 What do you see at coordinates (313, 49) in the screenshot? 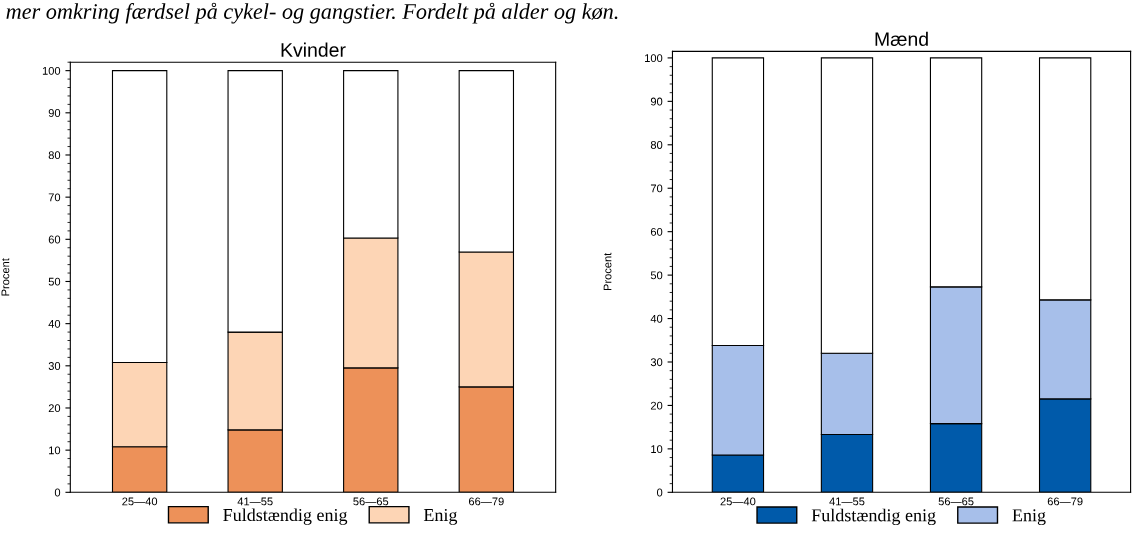
I see `chart-title: Kvinder` at bounding box center [313, 49].